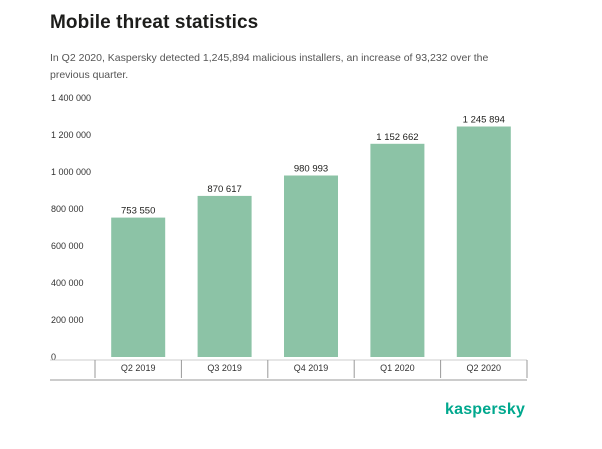 Image resolution: width=602 pixels, height=449 pixels. I want to click on y-tick-label: 1 000 000, so click(71, 172).